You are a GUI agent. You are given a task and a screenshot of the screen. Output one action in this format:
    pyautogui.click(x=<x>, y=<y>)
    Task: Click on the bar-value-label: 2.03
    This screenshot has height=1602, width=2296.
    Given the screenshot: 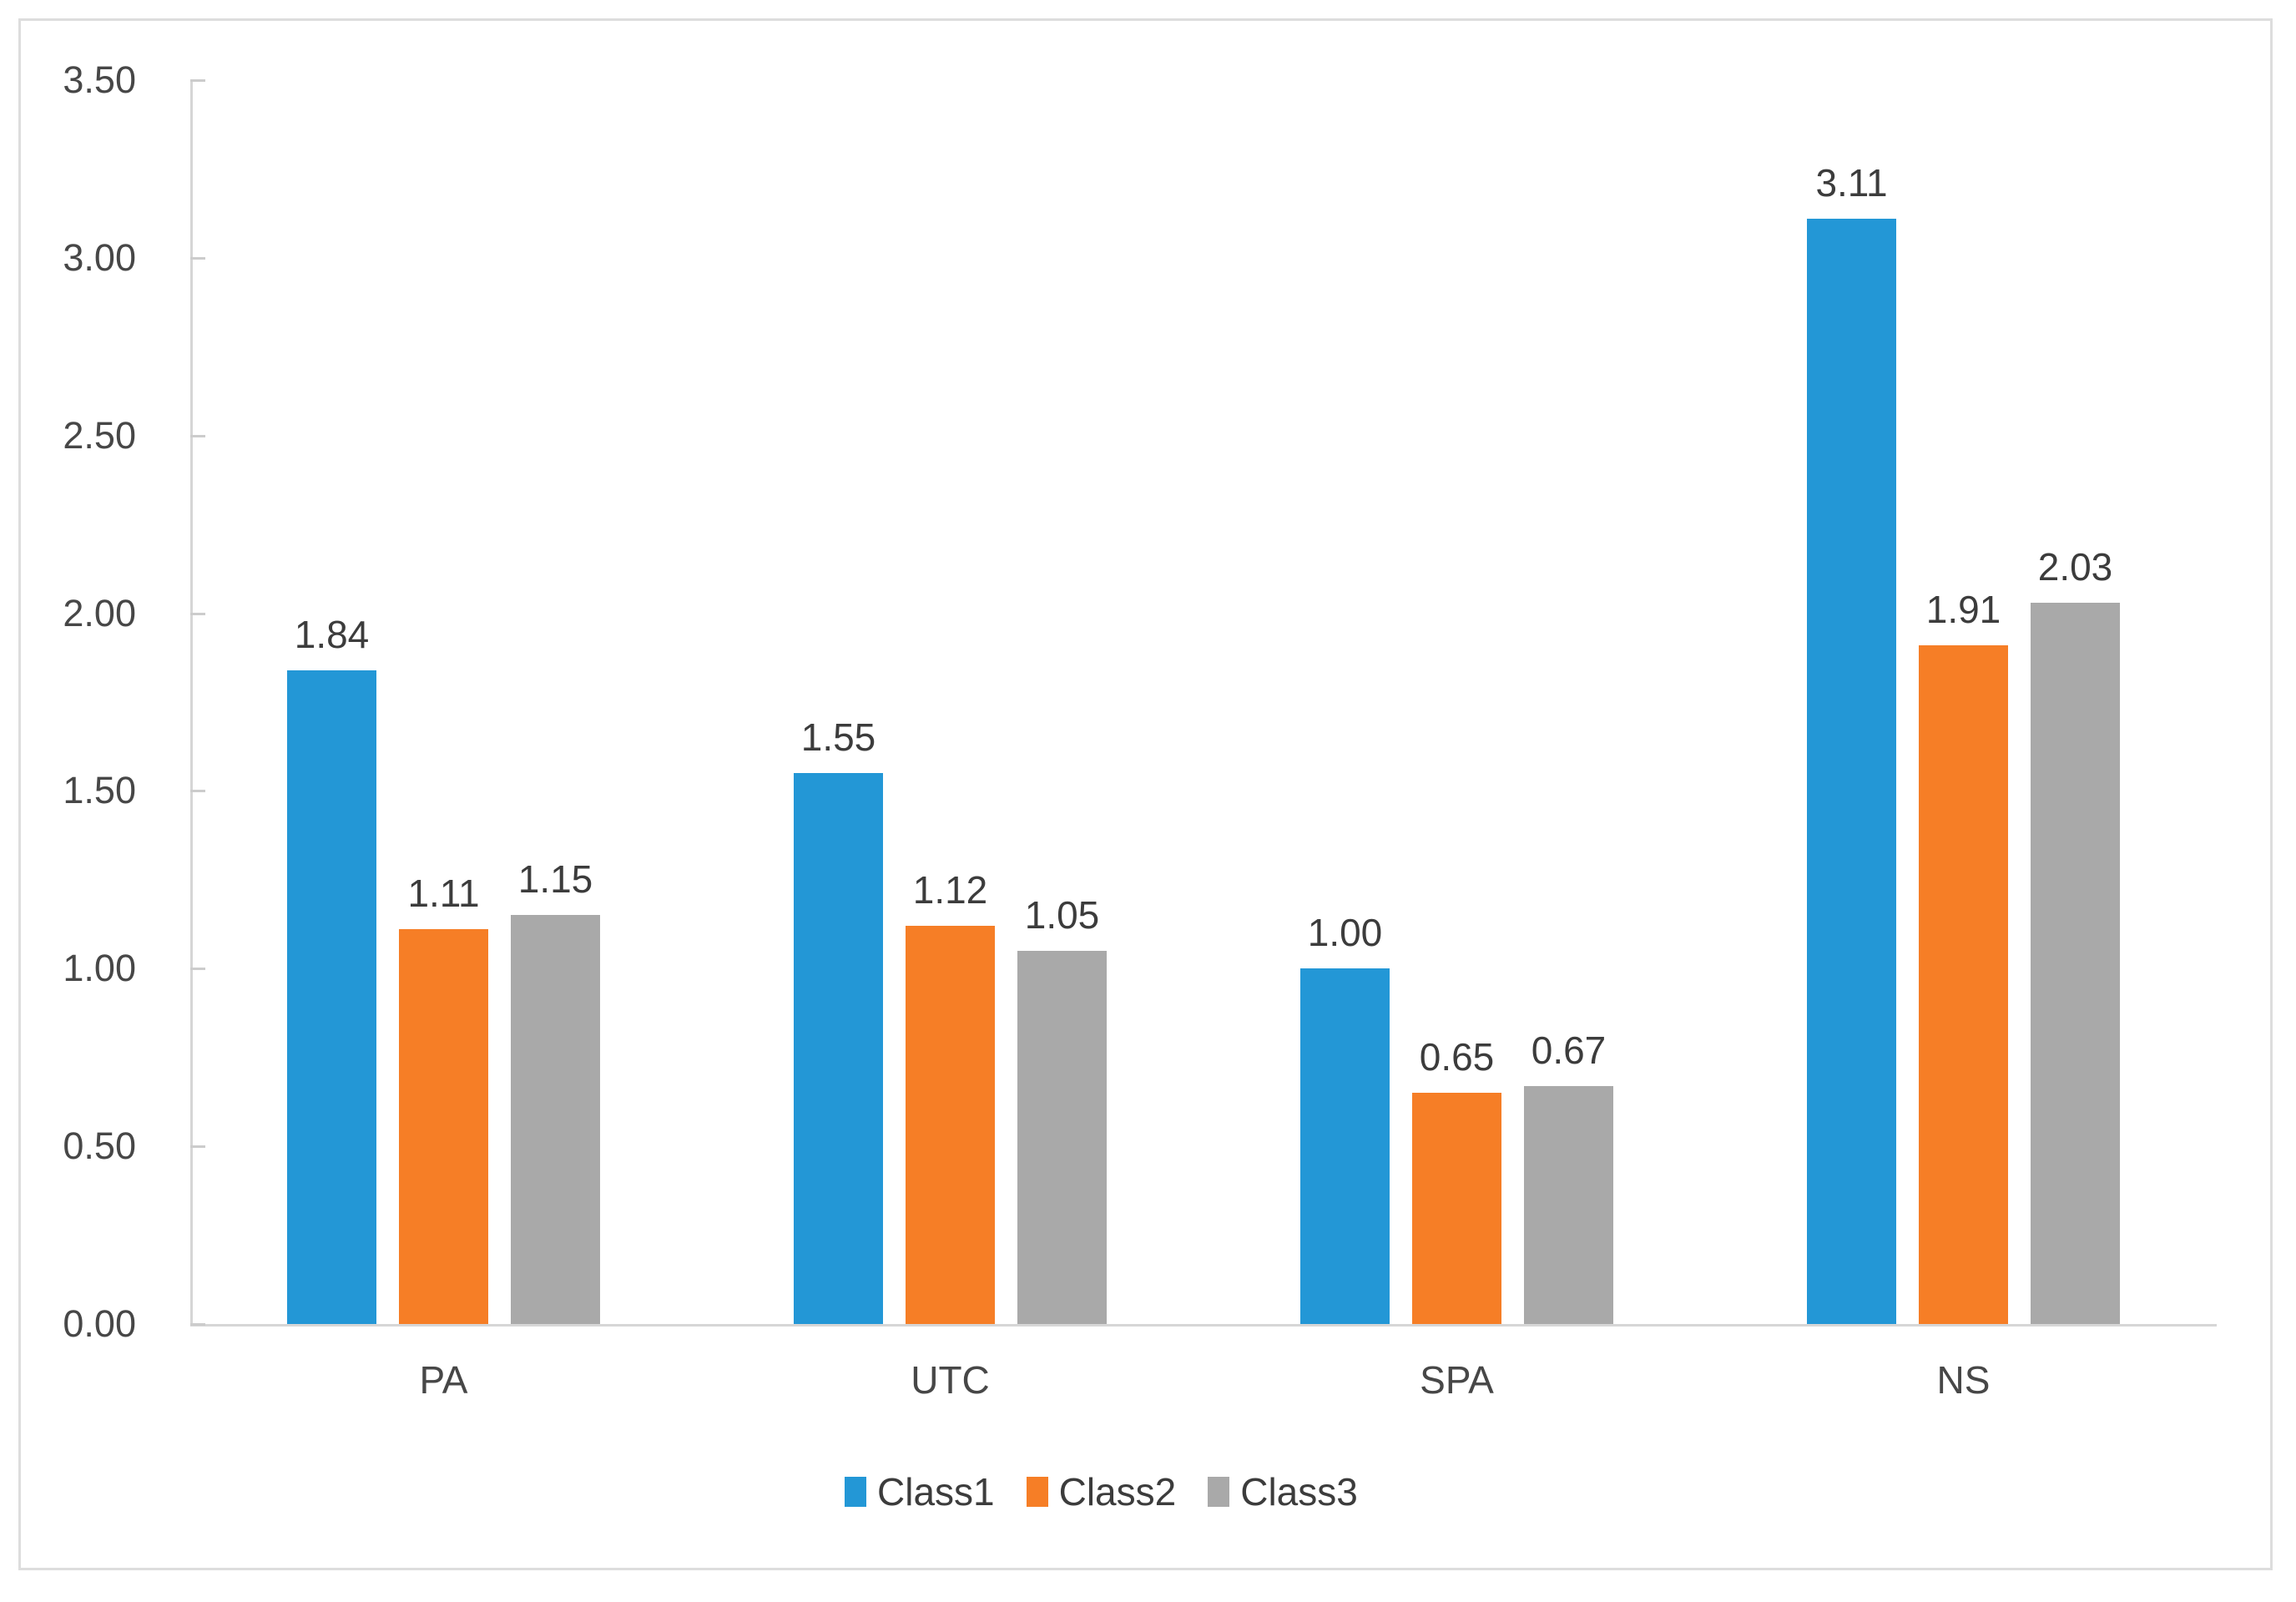 What is the action you would take?
    pyautogui.click(x=2075, y=566)
    